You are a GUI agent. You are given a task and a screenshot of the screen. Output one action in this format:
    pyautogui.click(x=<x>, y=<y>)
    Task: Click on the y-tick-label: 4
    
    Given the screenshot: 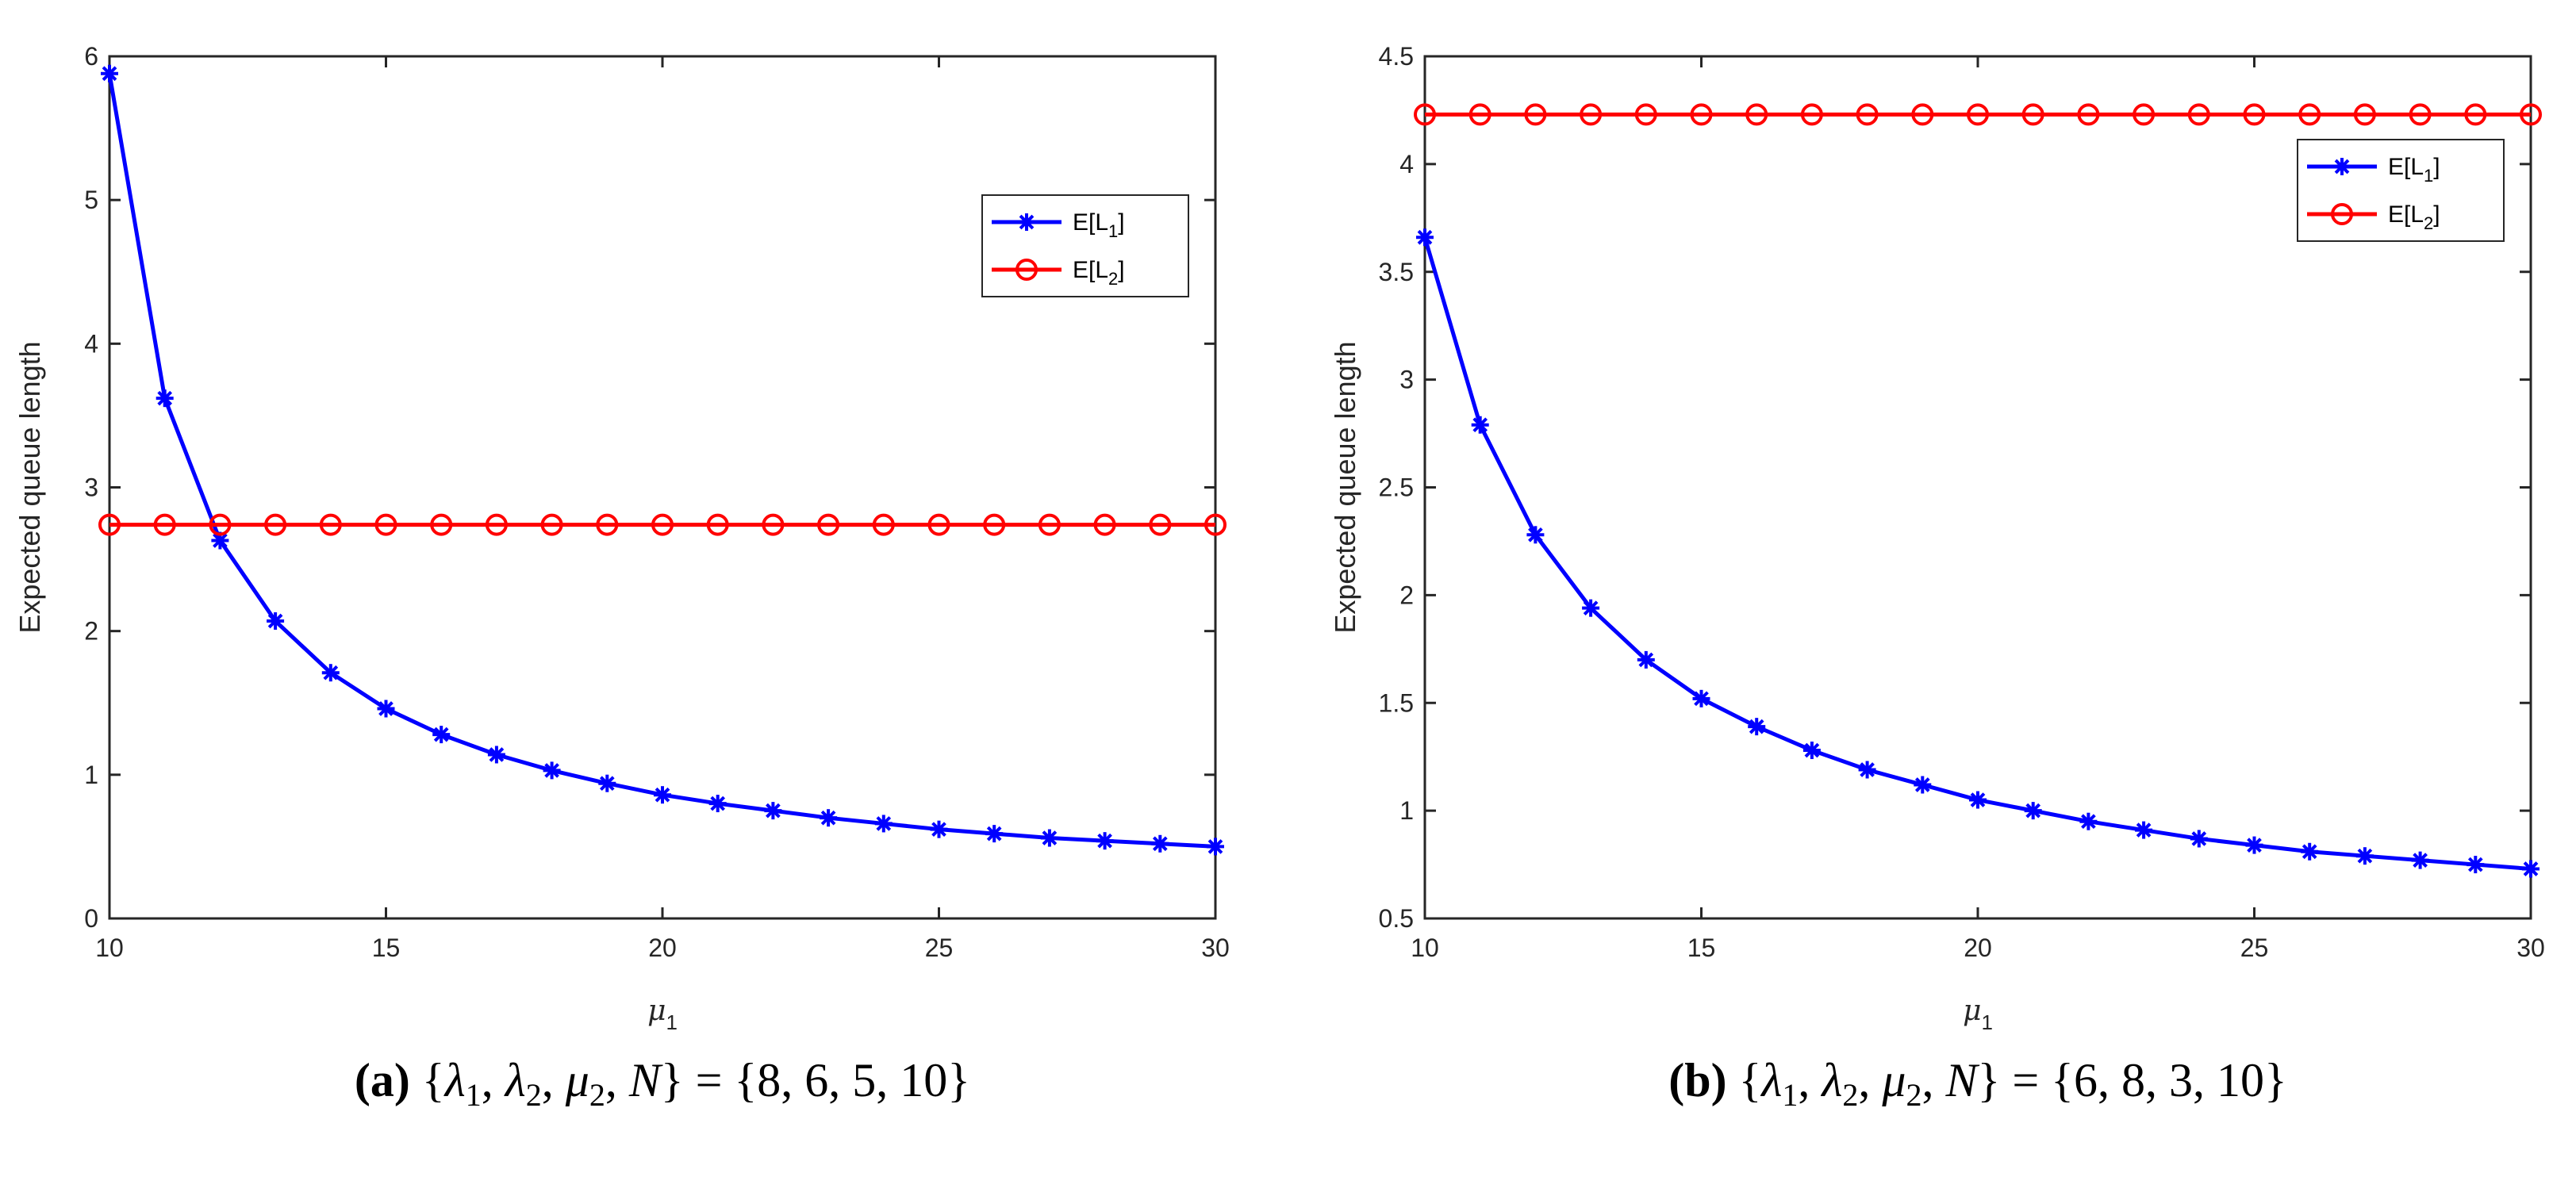 What is the action you would take?
    pyautogui.click(x=1406, y=164)
    